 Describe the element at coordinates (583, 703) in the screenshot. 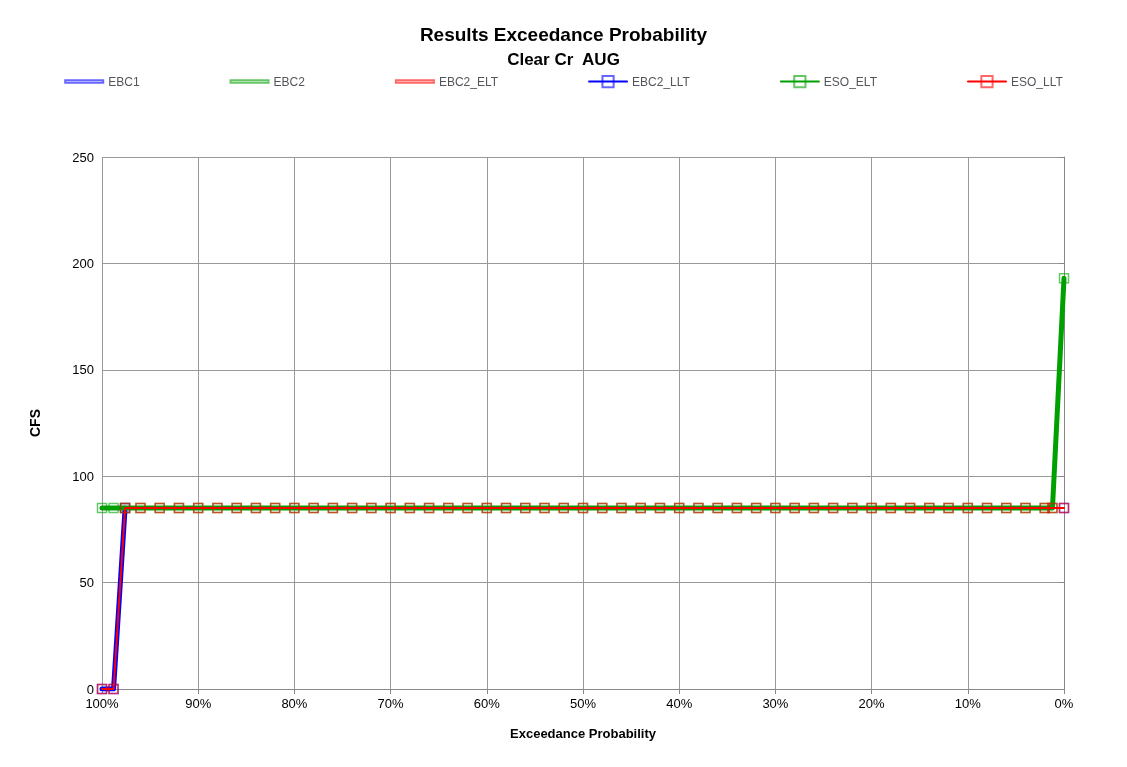

I see `x-tick-label: 50%` at that location.